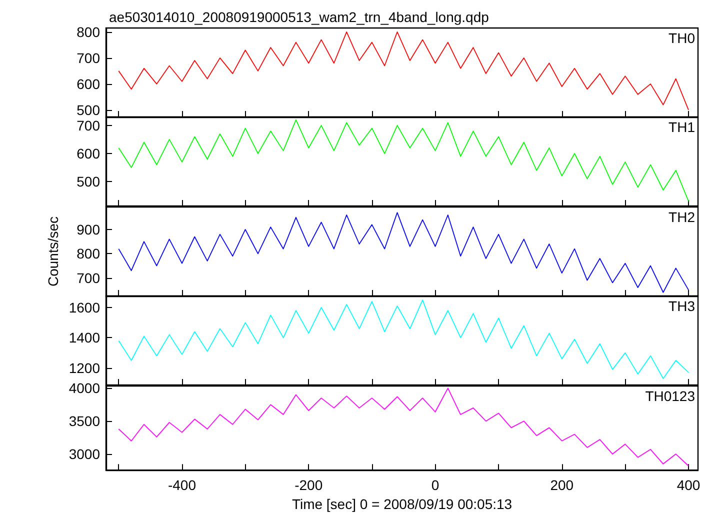 The height and width of the screenshot is (516, 722). Describe the element at coordinates (562, 484) in the screenshot. I see `x-tick-label: 200` at that location.